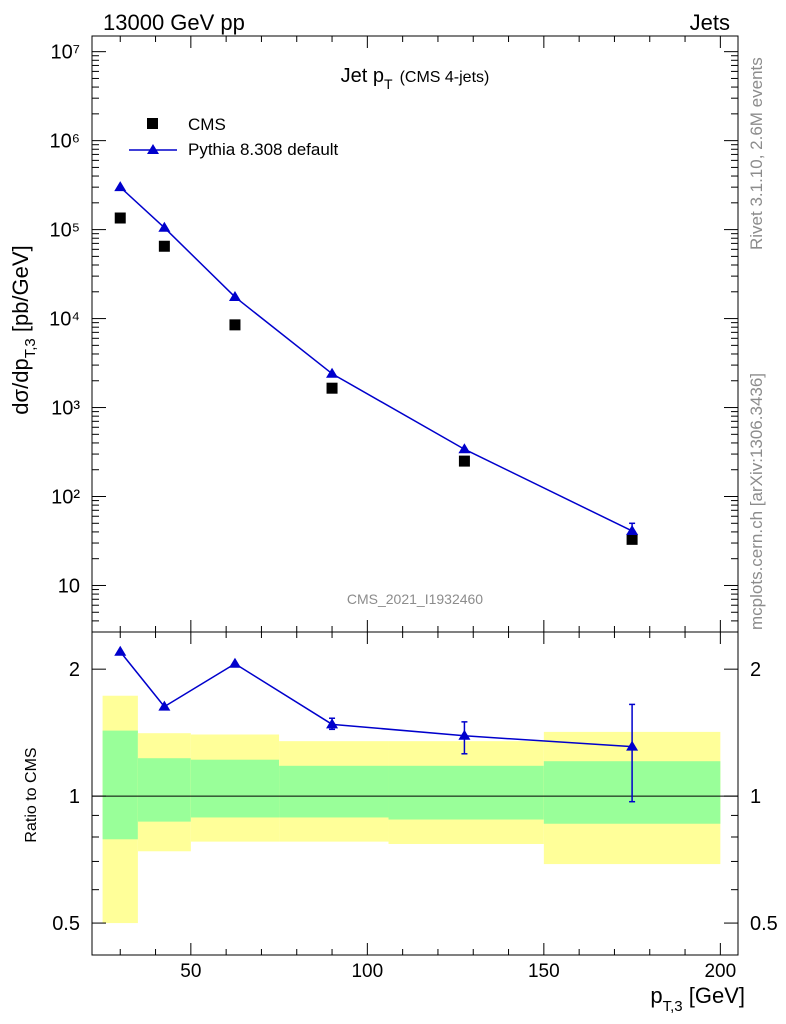 The image size is (786, 1024). What do you see at coordinates (190, 971) in the screenshot?
I see `x-tick-label: 50` at bounding box center [190, 971].